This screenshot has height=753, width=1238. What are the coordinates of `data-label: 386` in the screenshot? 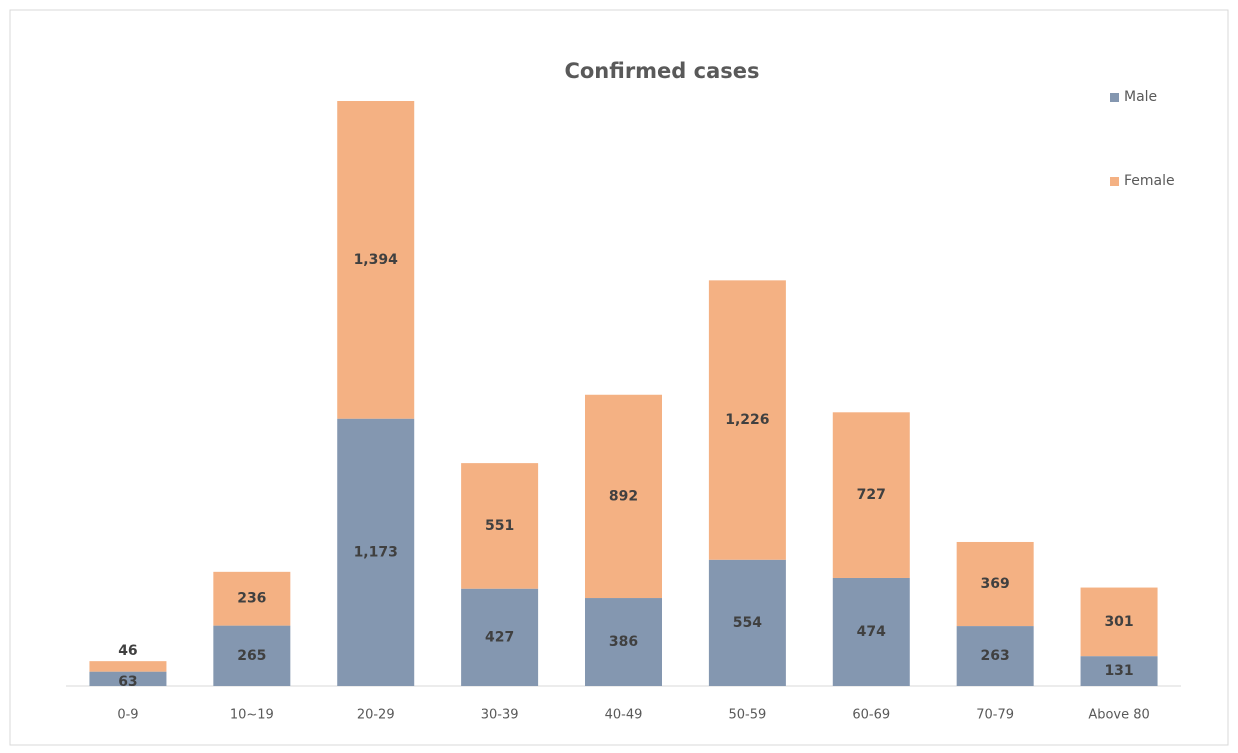 It's located at (623, 642).